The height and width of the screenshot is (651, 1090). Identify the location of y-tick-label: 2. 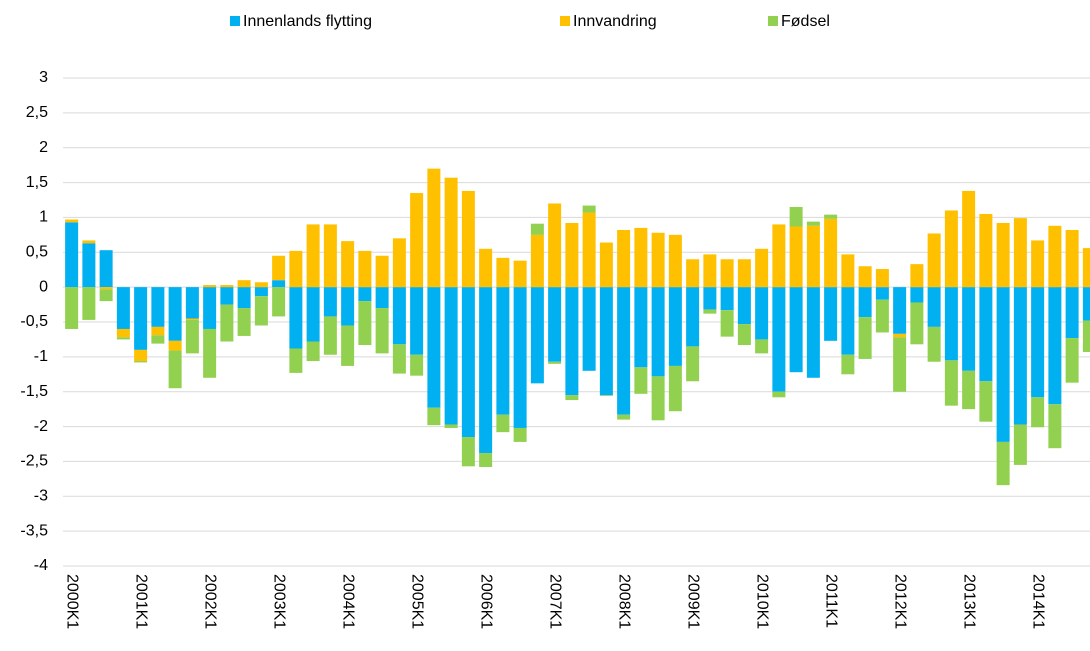
(43, 147).